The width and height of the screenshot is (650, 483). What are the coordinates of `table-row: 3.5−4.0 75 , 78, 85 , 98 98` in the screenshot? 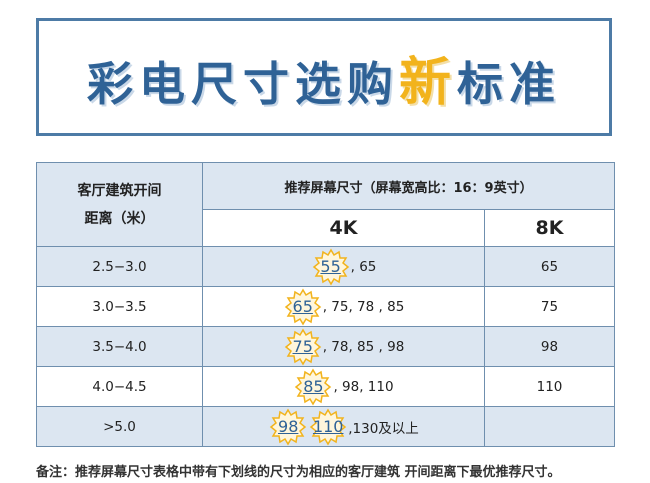 It's located at (326, 346).